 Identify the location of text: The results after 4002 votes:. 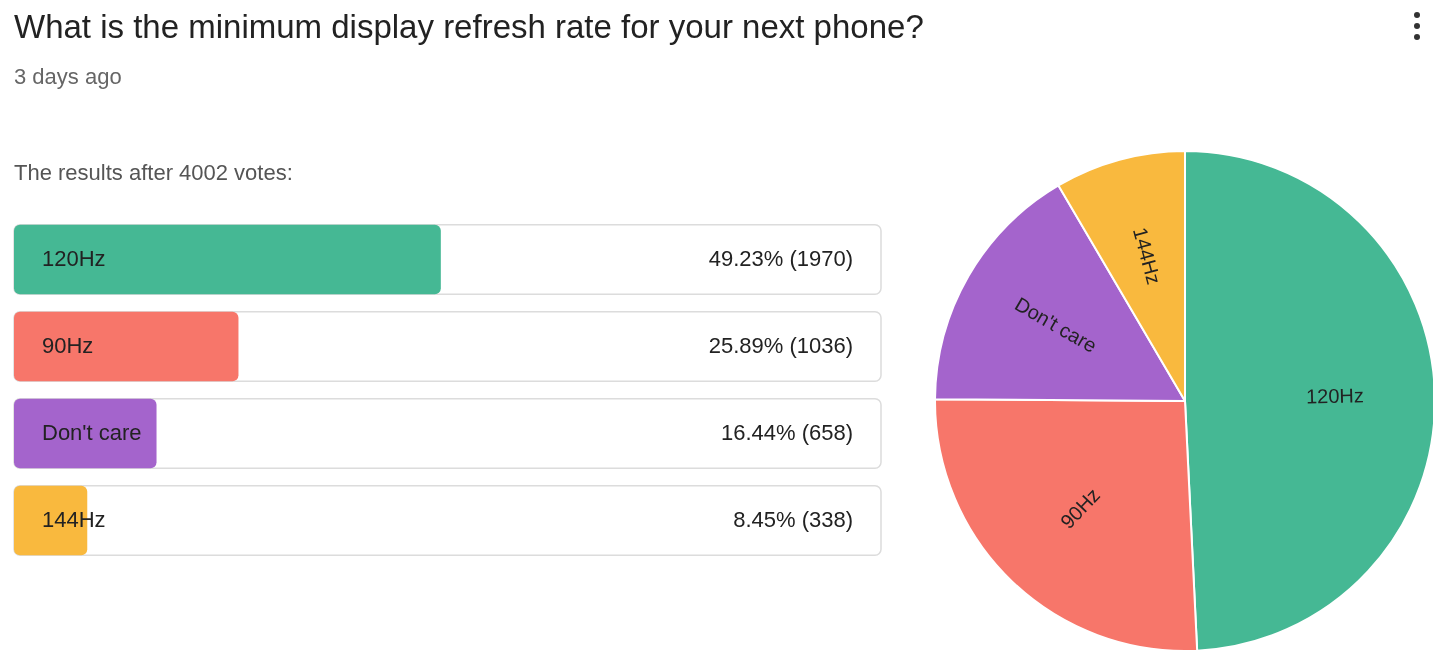
(153, 173).